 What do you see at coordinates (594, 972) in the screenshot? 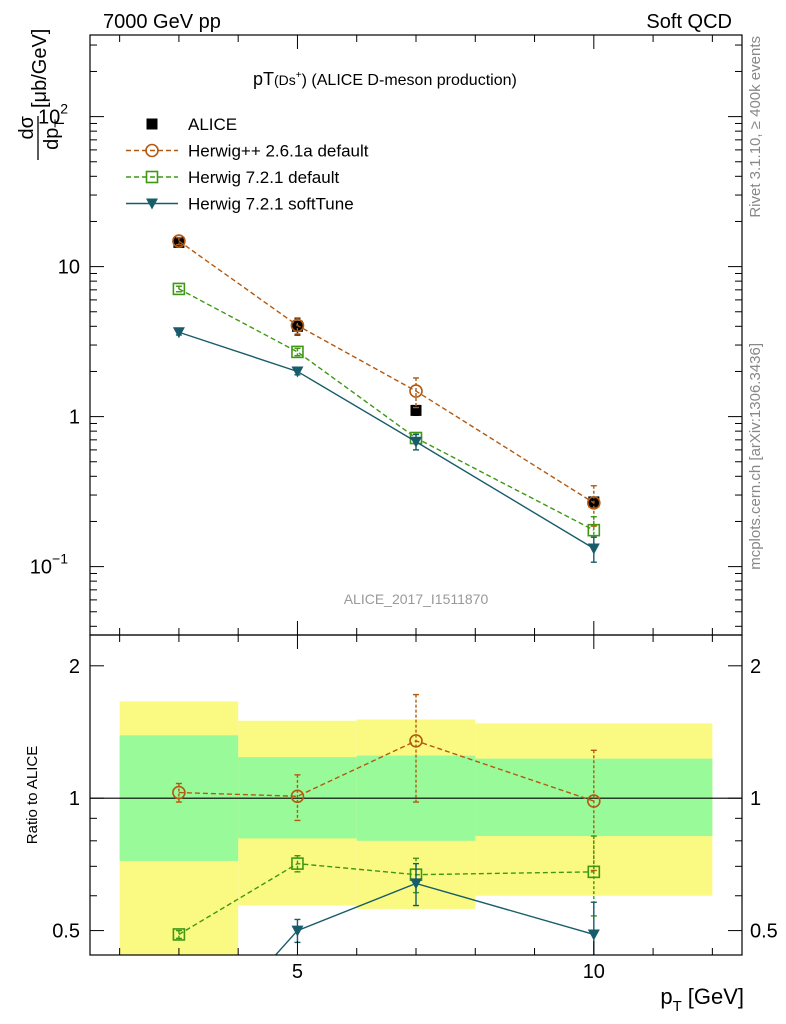
I see `xtick-label: 10` at bounding box center [594, 972].